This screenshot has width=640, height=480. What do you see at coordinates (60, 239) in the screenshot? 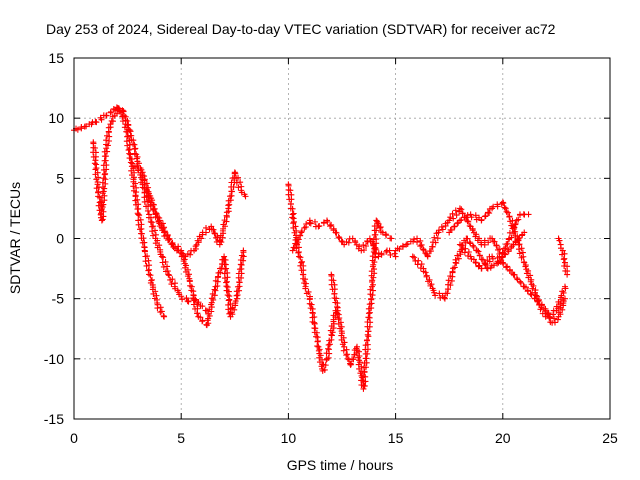
I see `y-tick-label: 0` at bounding box center [60, 239].